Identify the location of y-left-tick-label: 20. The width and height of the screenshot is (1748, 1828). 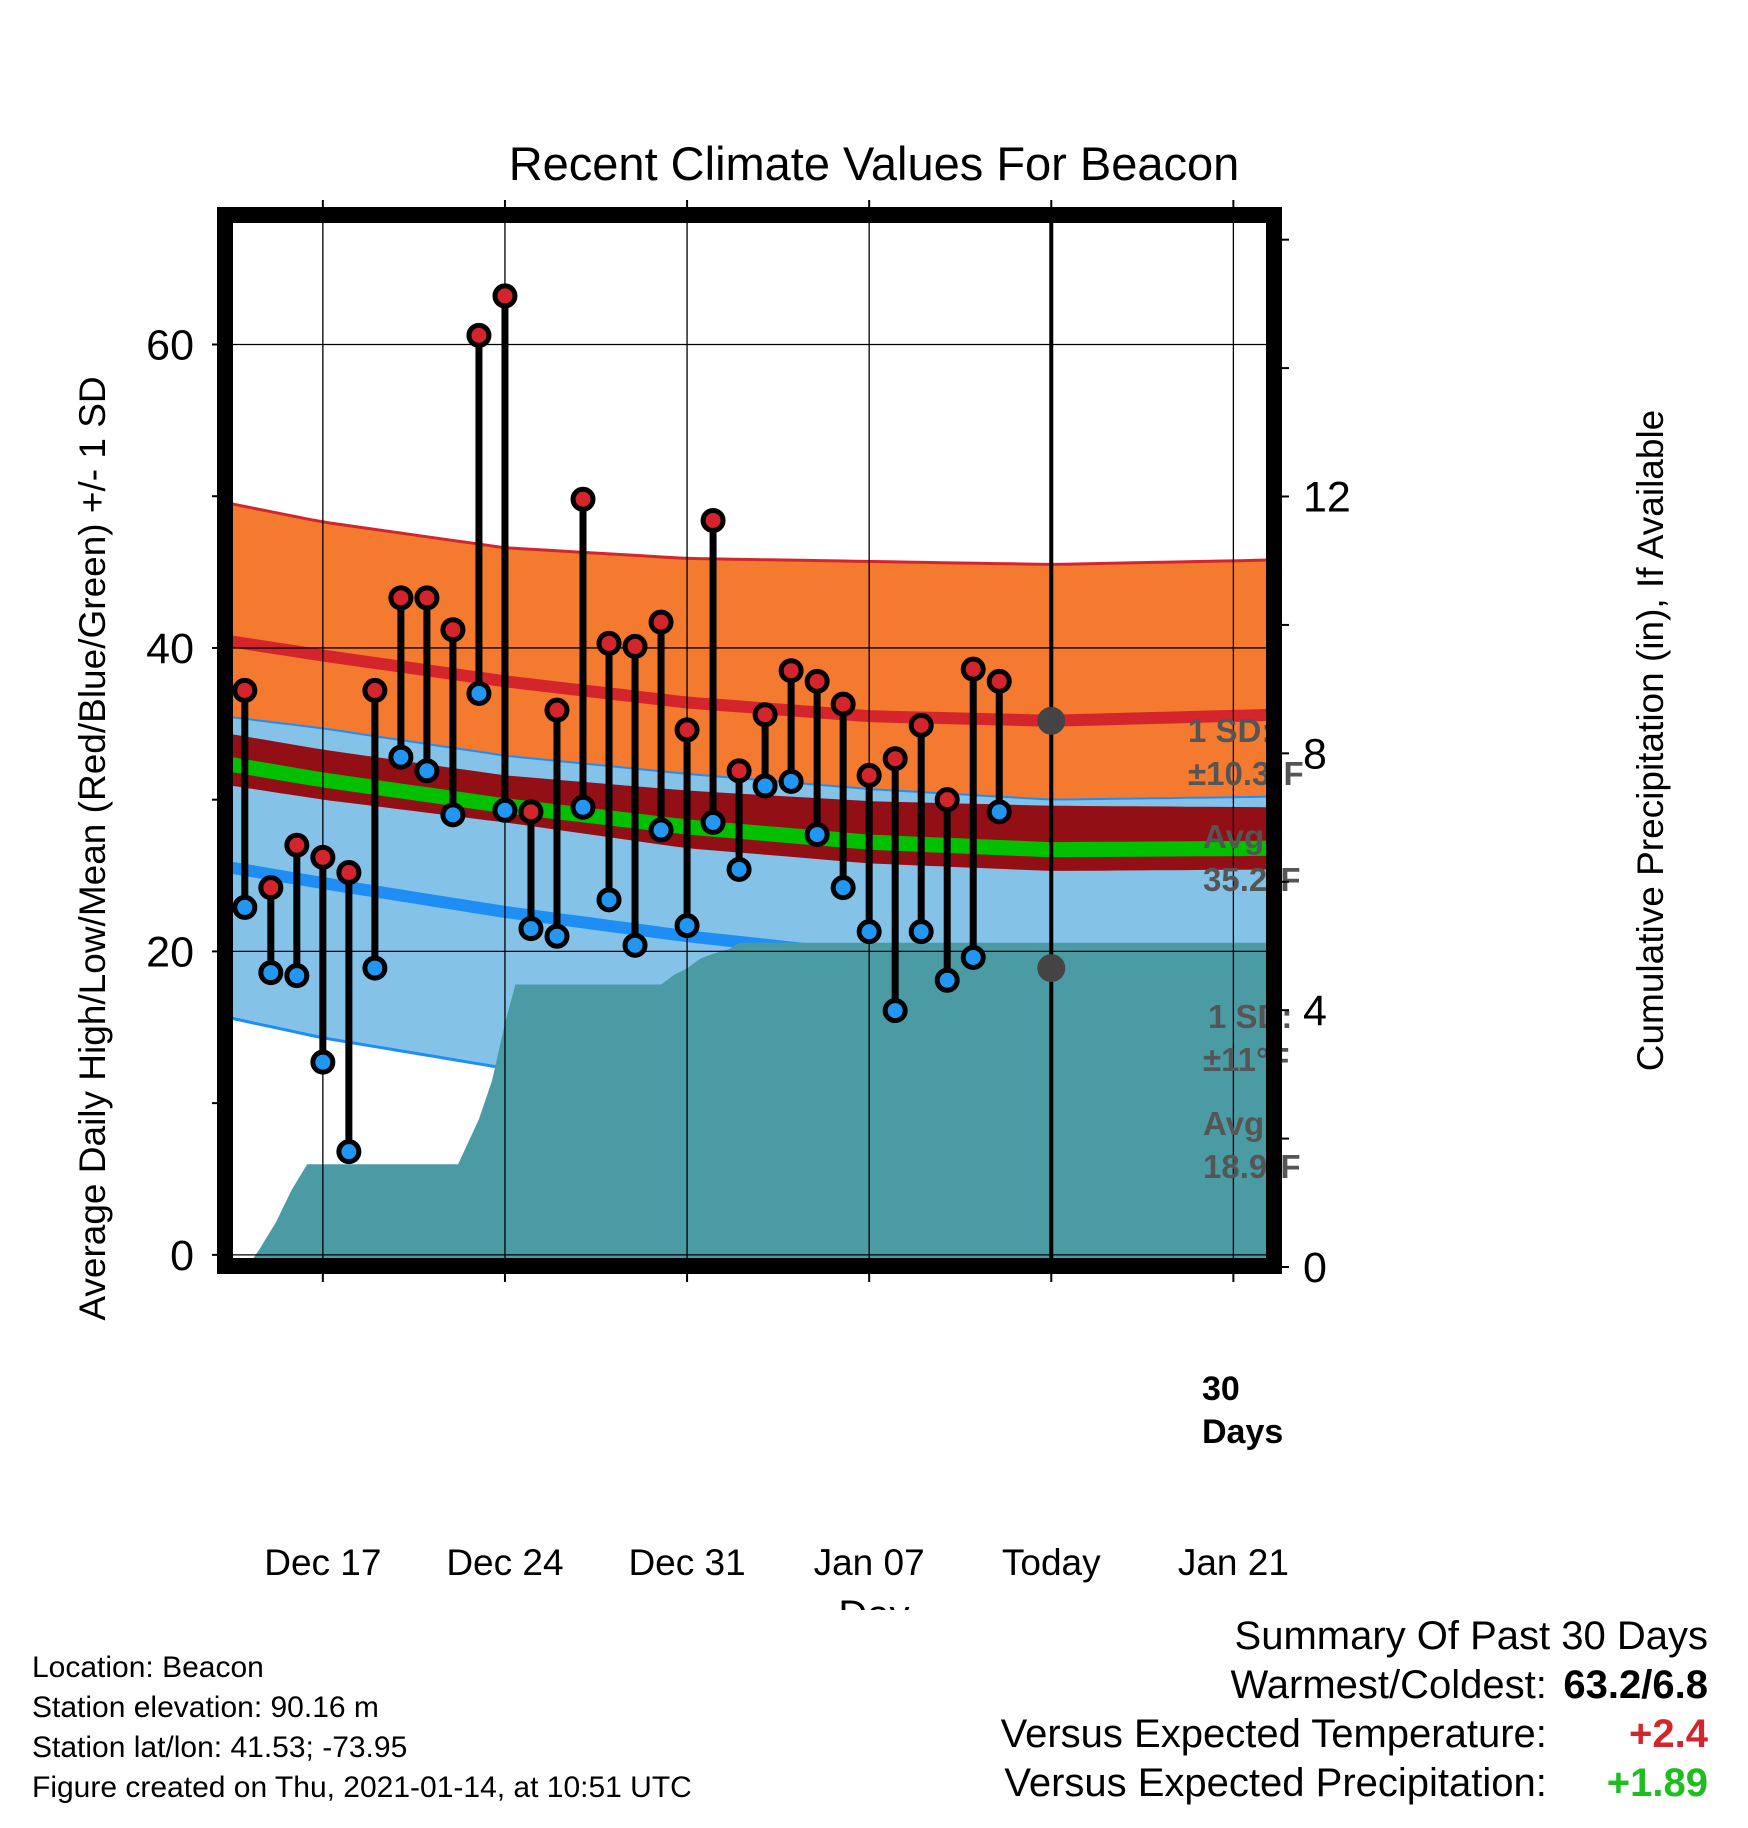
(170, 952).